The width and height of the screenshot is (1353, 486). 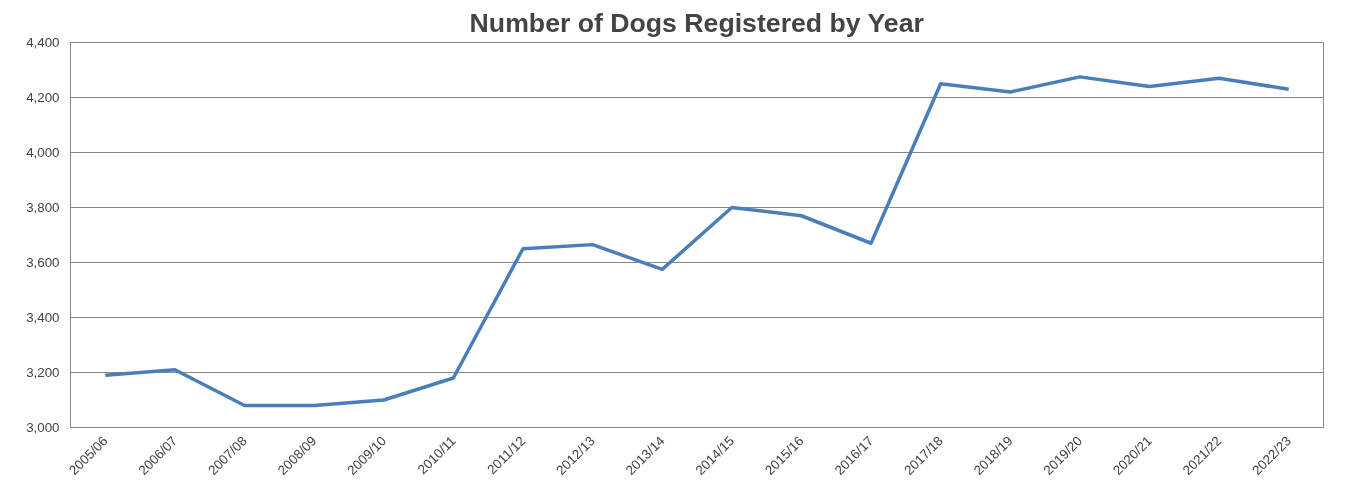 What do you see at coordinates (43, 207) in the screenshot?
I see `y-tick-label: 3,800` at bounding box center [43, 207].